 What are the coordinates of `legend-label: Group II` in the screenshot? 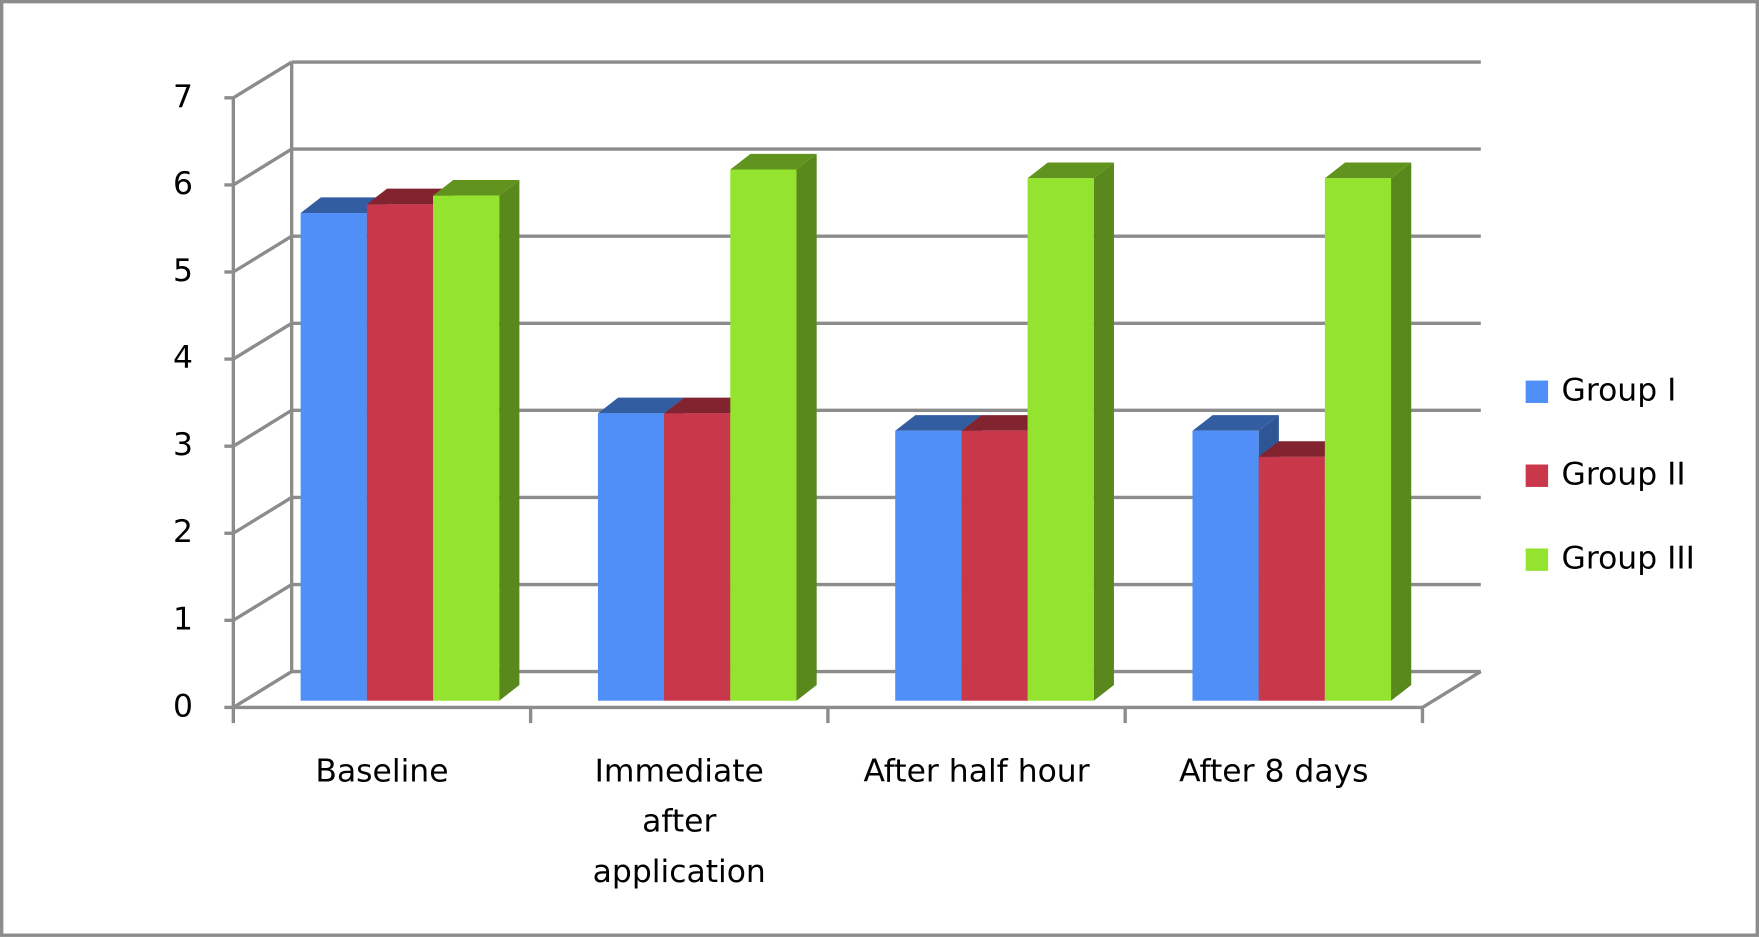 It's located at (1624, 475).